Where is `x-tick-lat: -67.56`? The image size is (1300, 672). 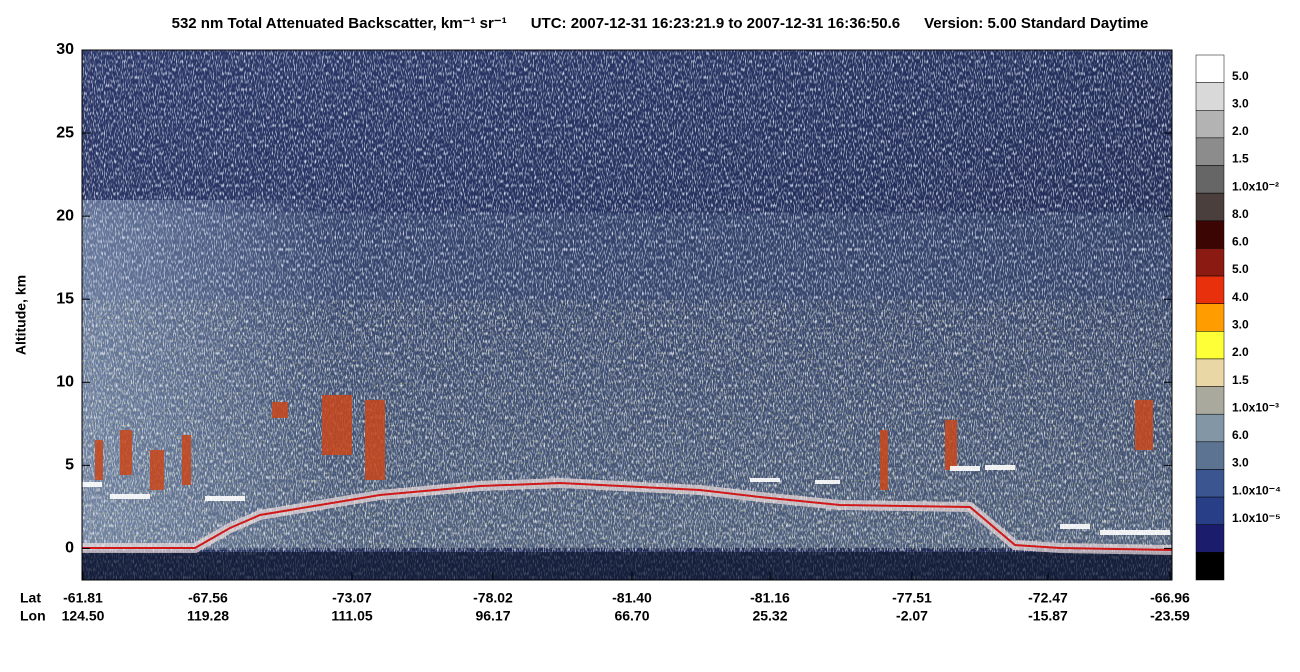 x-tick-lat: -67.56 is located at coordinates (208, 598).